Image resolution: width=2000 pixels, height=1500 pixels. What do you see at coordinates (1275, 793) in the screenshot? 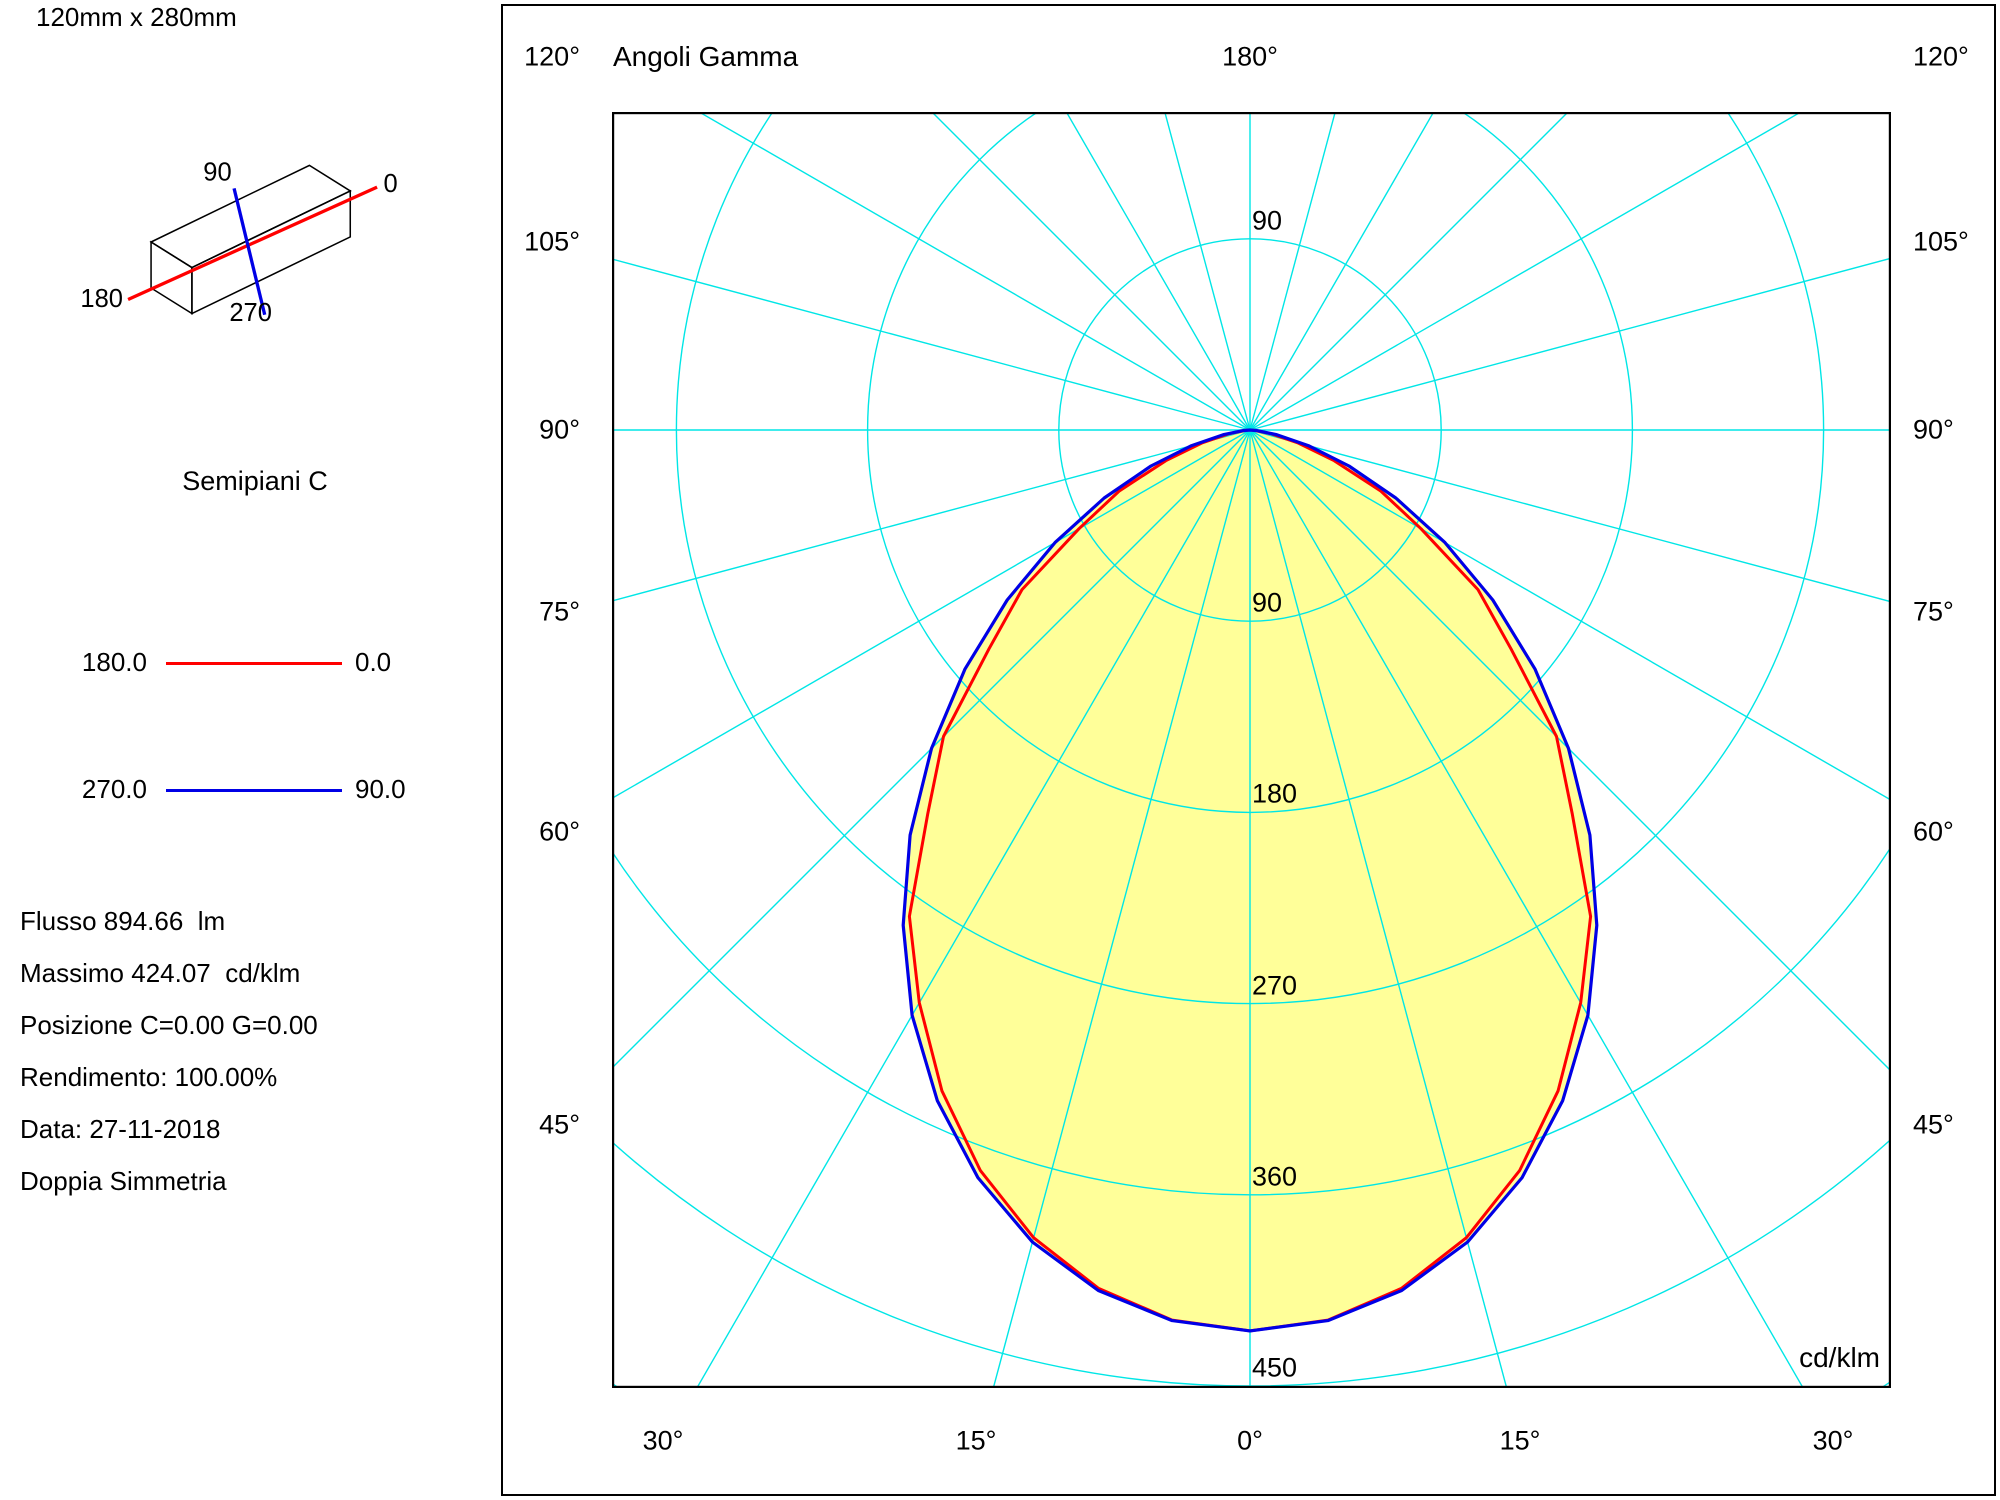
I see `ring-label: 180` at bounding box center [1275, 793].